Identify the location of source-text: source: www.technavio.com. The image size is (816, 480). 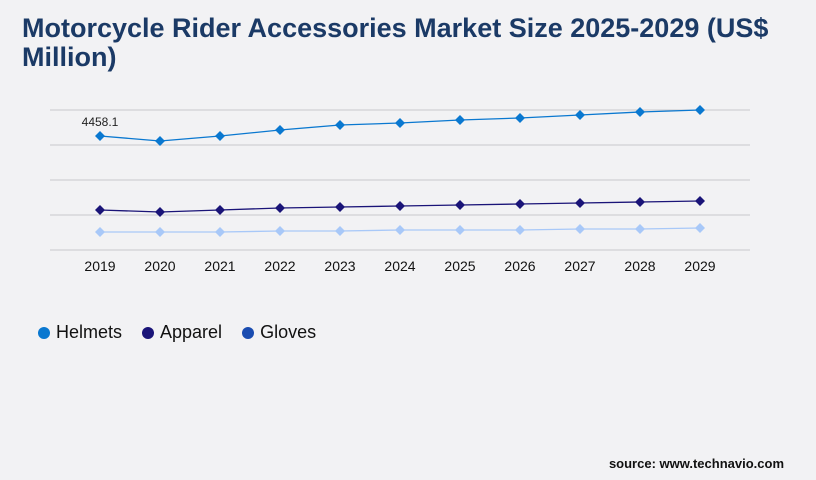
(696, 463).